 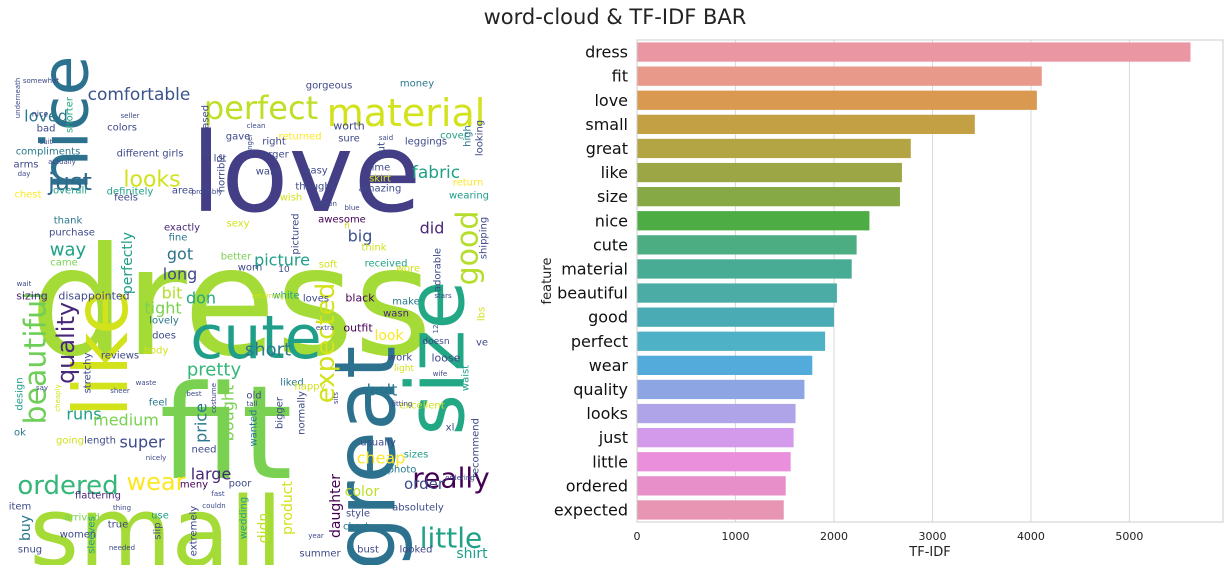 I want to click on cloud-word: pretty, so click(x=214, y=370).